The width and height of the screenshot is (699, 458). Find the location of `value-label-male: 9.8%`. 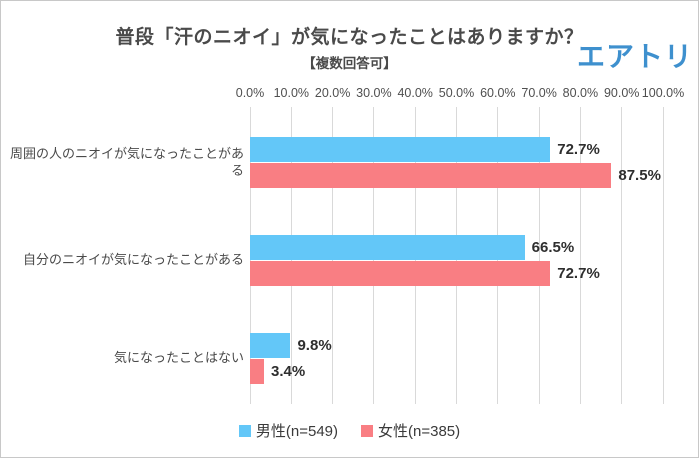

value-label-male: 9.8% is located at coordinates (314, 345).